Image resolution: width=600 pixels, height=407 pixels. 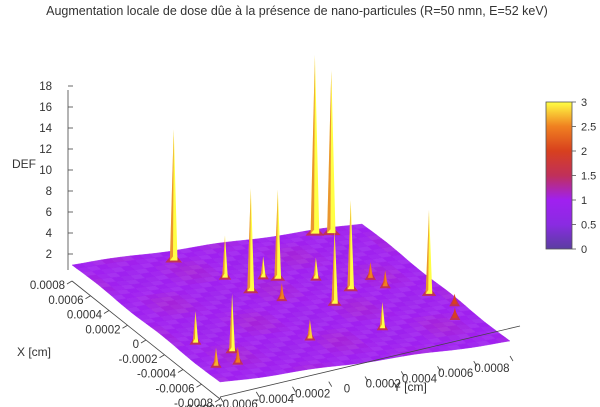 What do you see at coordinates (137, 360) in the screenshot?
I see `x-tick-label: -0.0002` at bounding box center [137, 360].